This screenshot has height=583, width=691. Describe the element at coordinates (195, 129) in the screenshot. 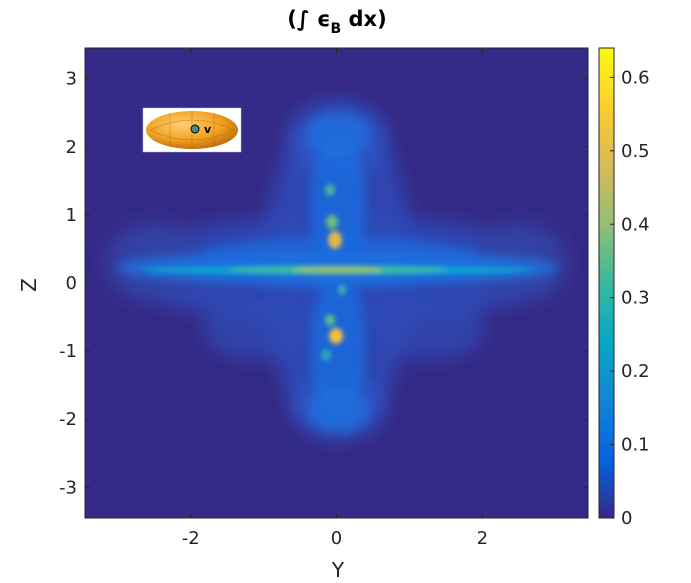

I see `inset-marker-dot` at that location.